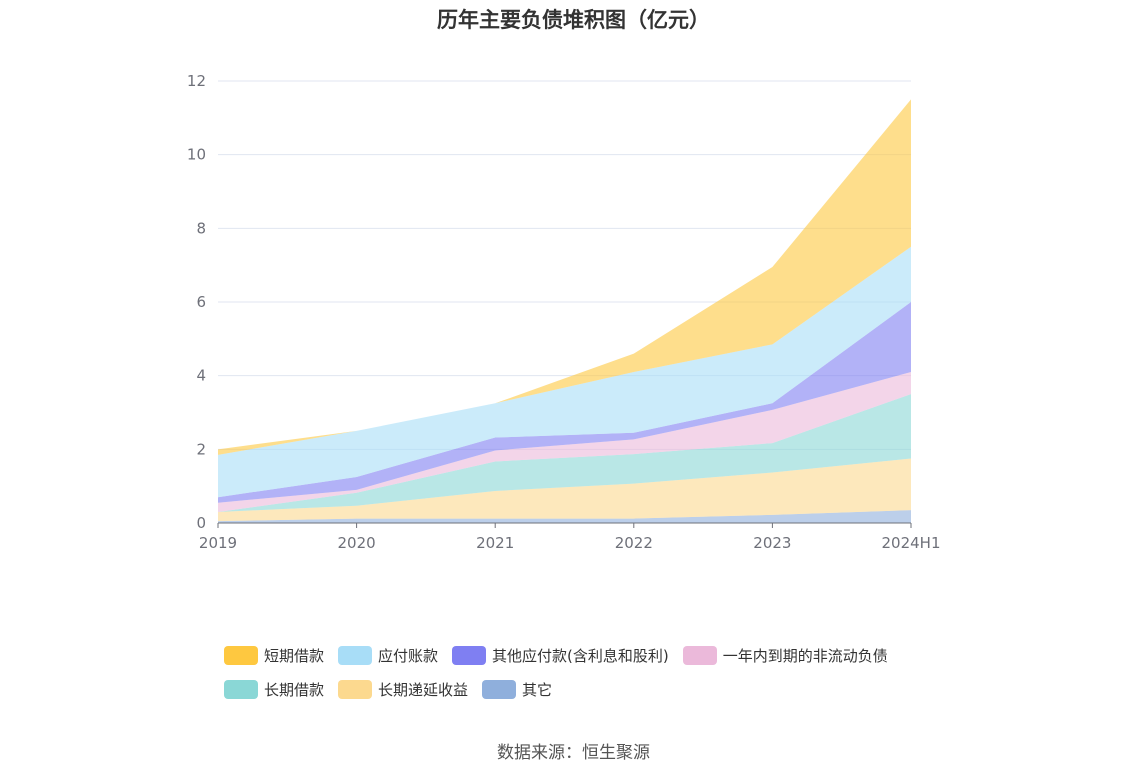 Image resolution: width=1147 pixels, height=776 pixels. What do you see at coordinates (408, 655) in the screenshot?
I see `legend-label: 应付账款` at bounding box center [408, 655].